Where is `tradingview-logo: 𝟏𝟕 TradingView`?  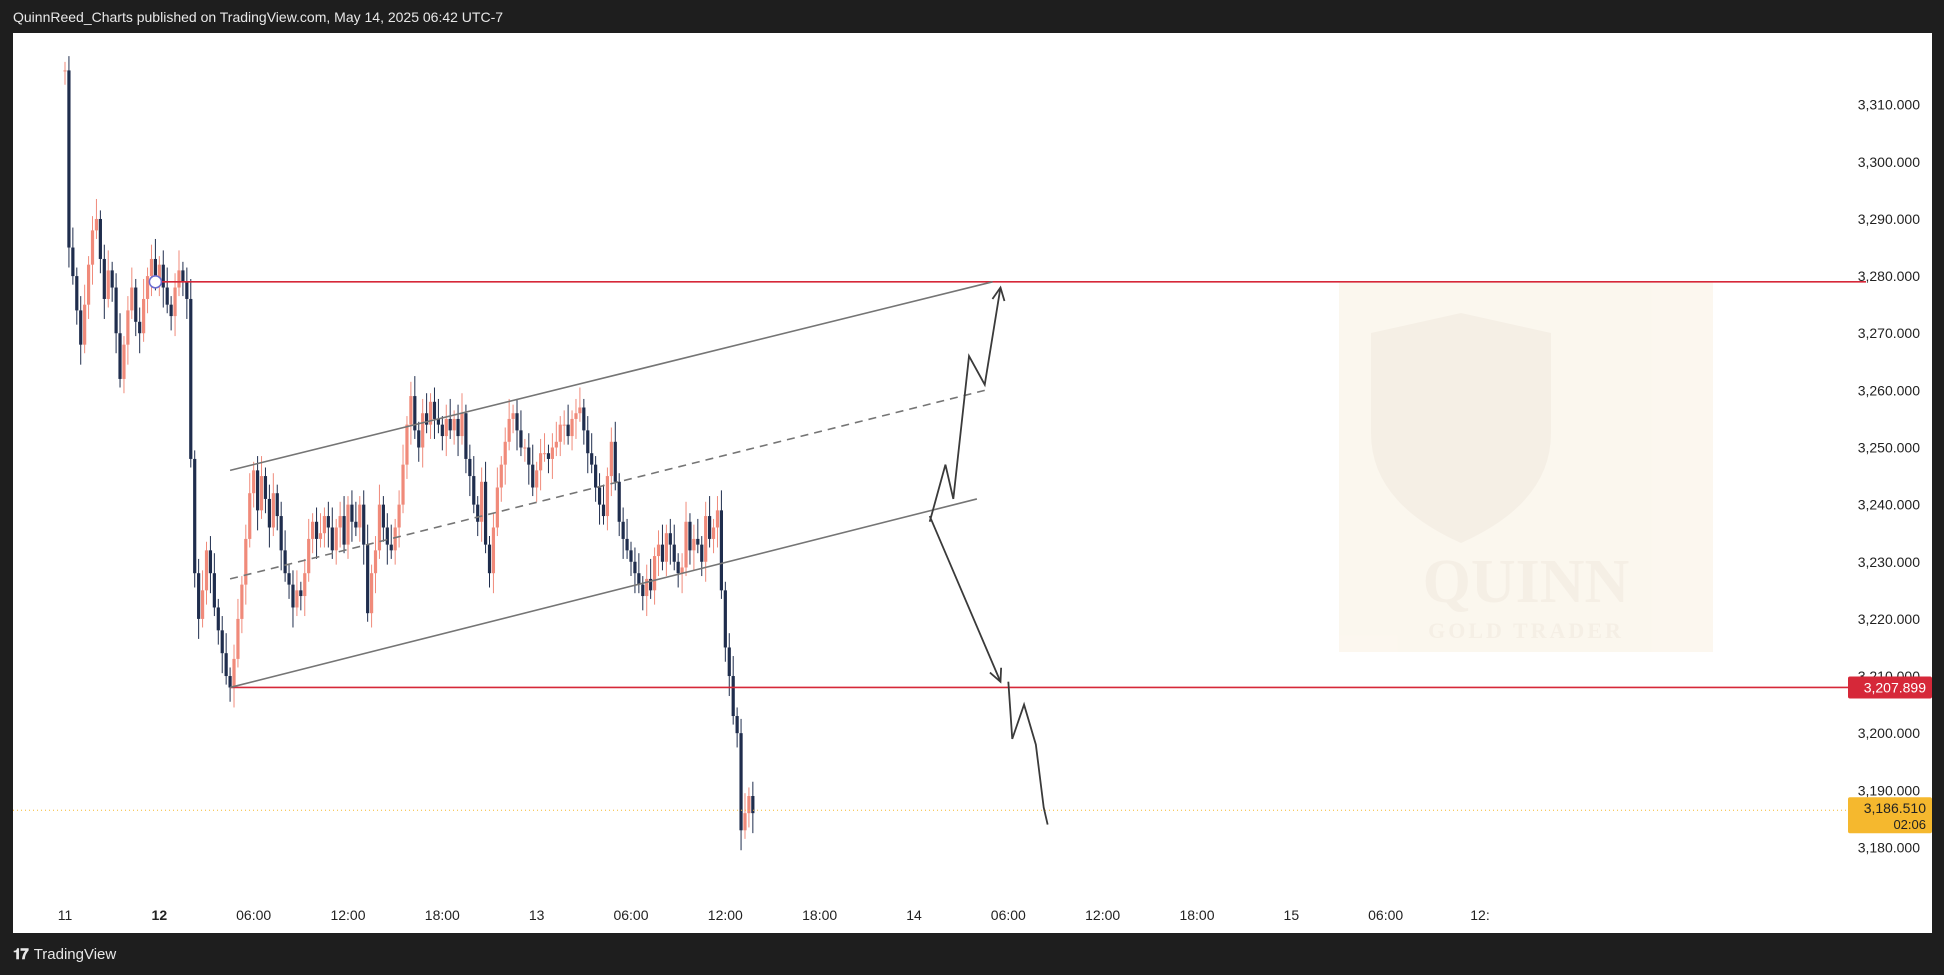
tradingview-logo: 𝟏𝟕 TradingView is located at coordinates (64, 954).